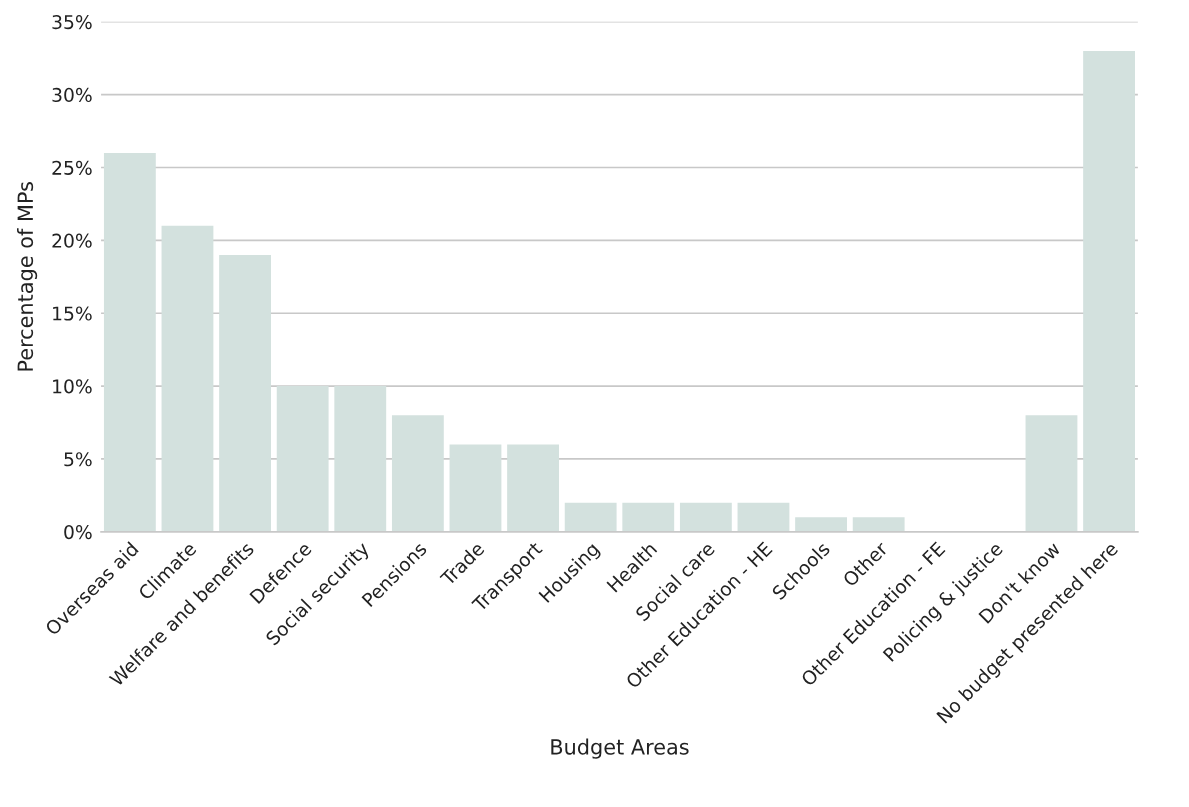 This screenshot has width=1189, height=807. Describe the element at coordinates (72, 386) in the screenshot. I see `y-tick-label: 10%` at that location.